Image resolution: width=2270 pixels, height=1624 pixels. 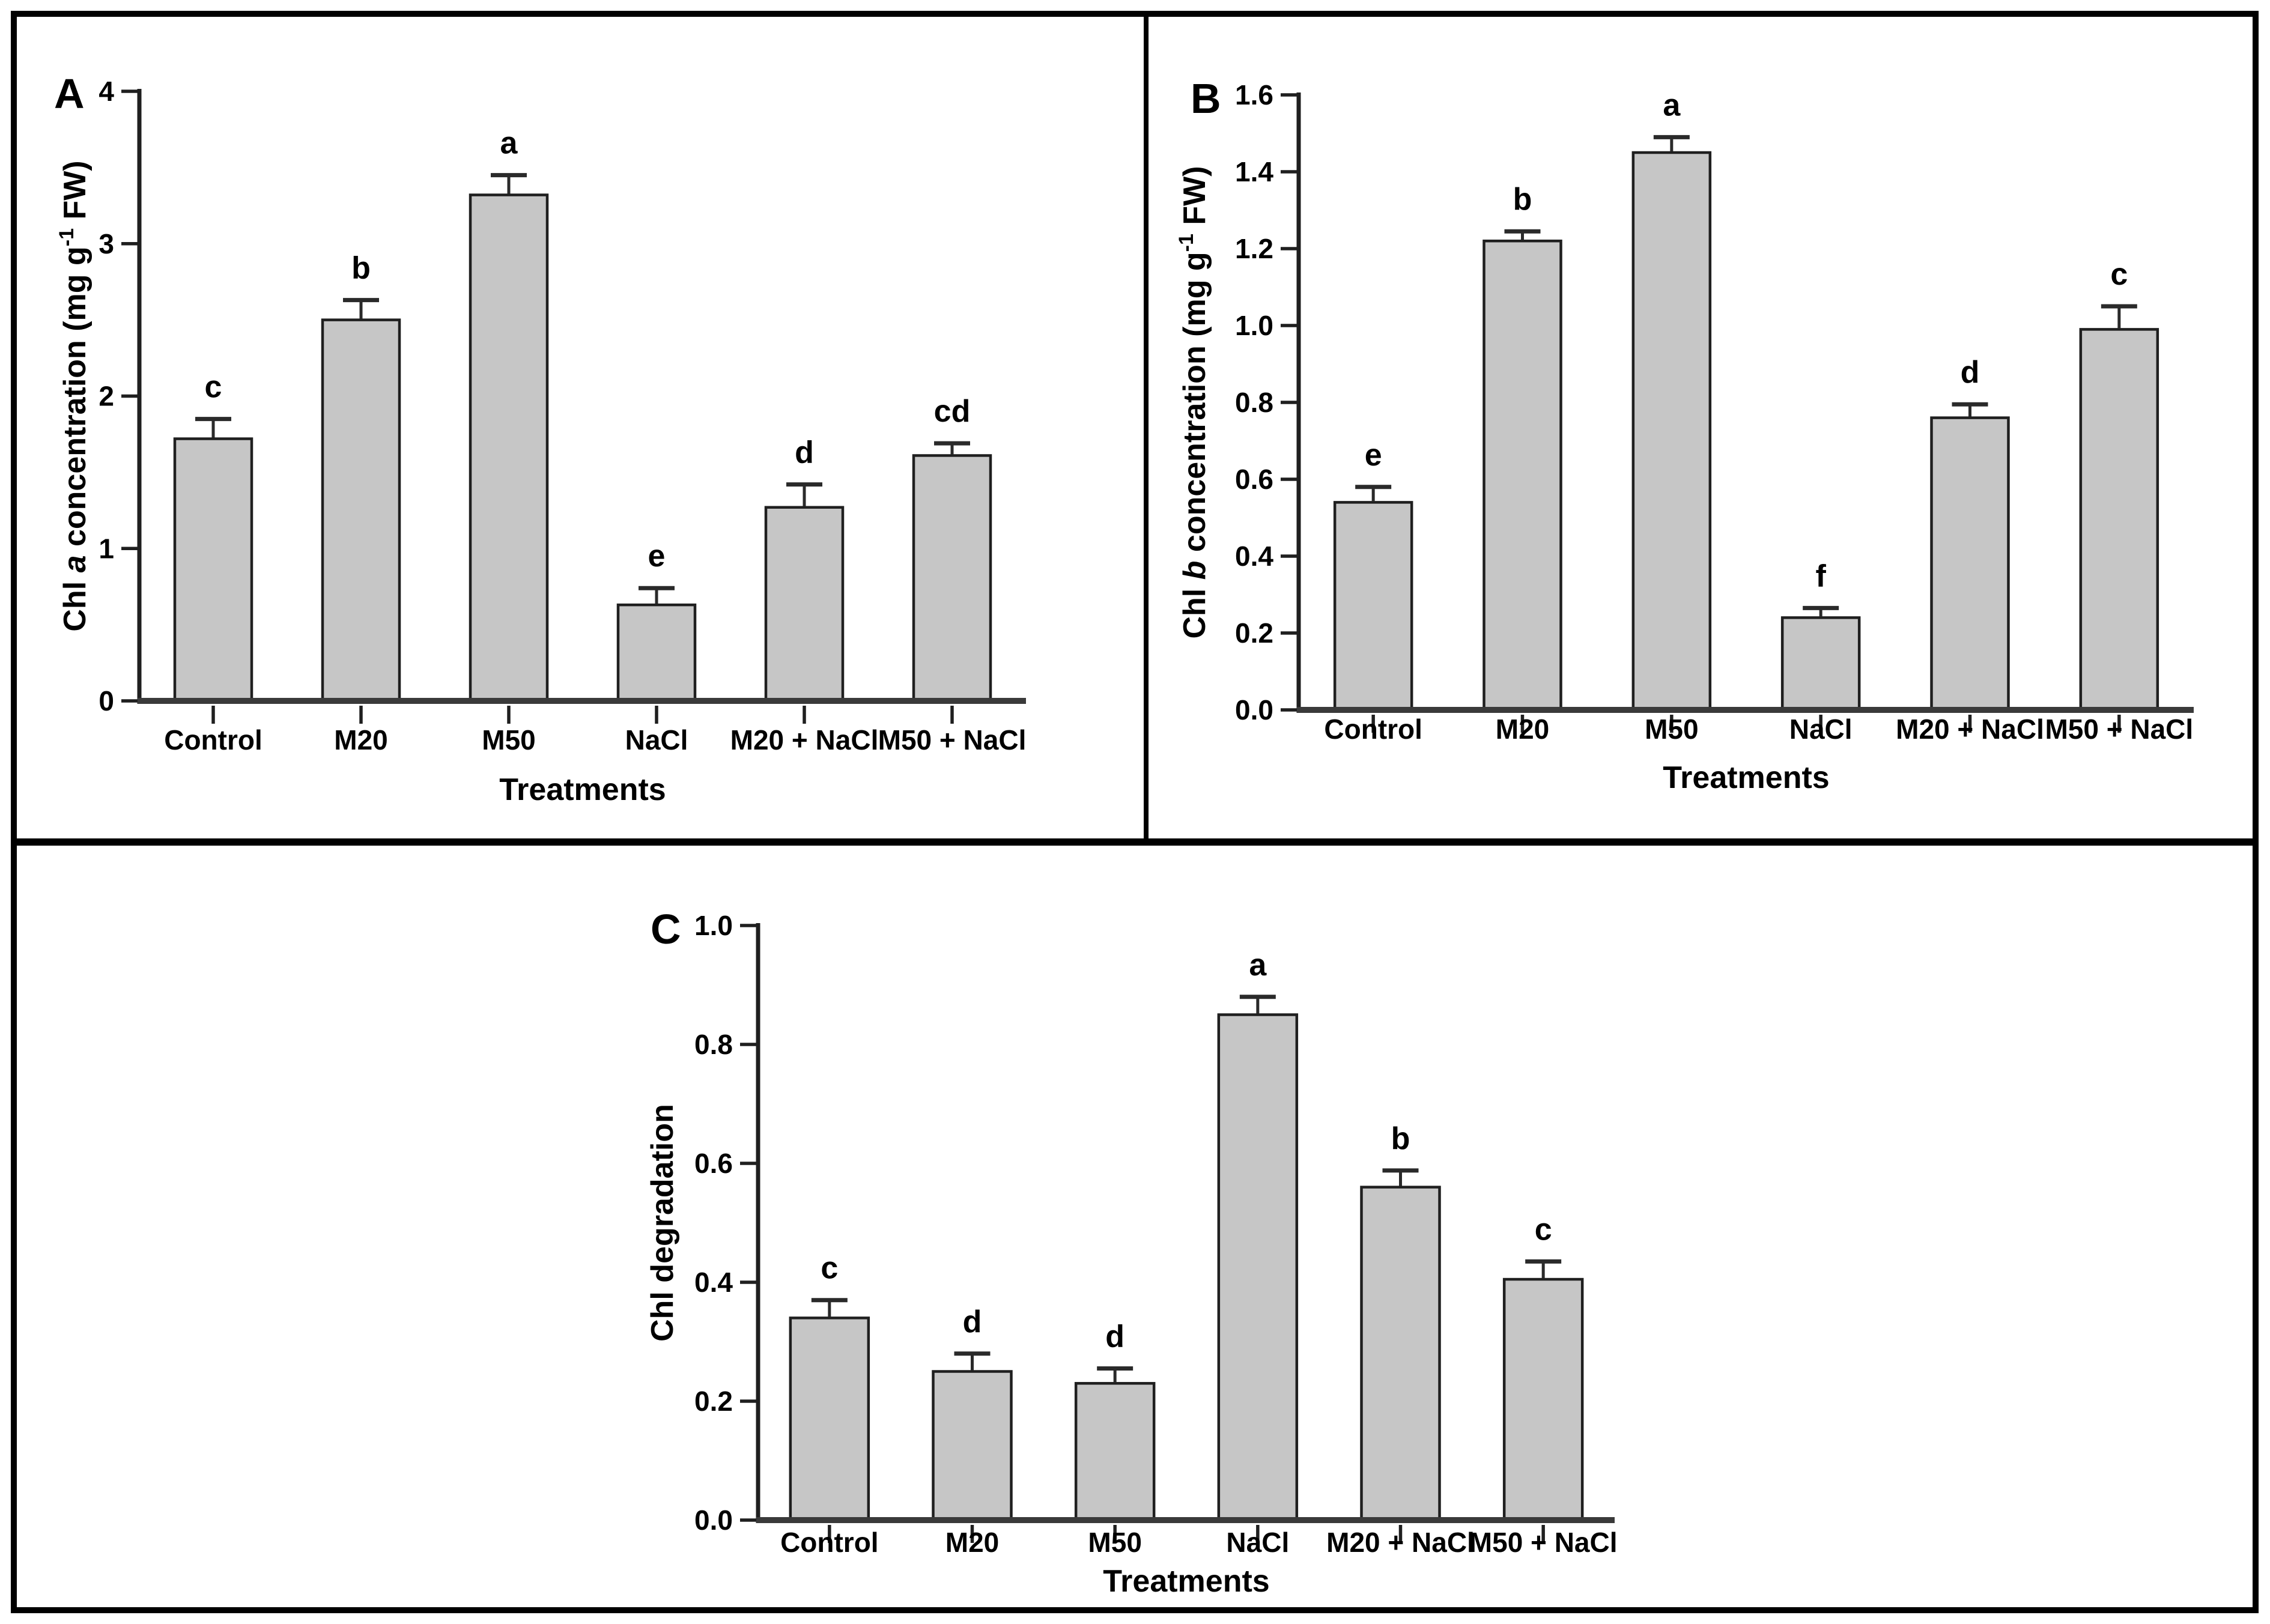 I want to click on sig-letter-NaCl: a, so click(x=1258, y=965).